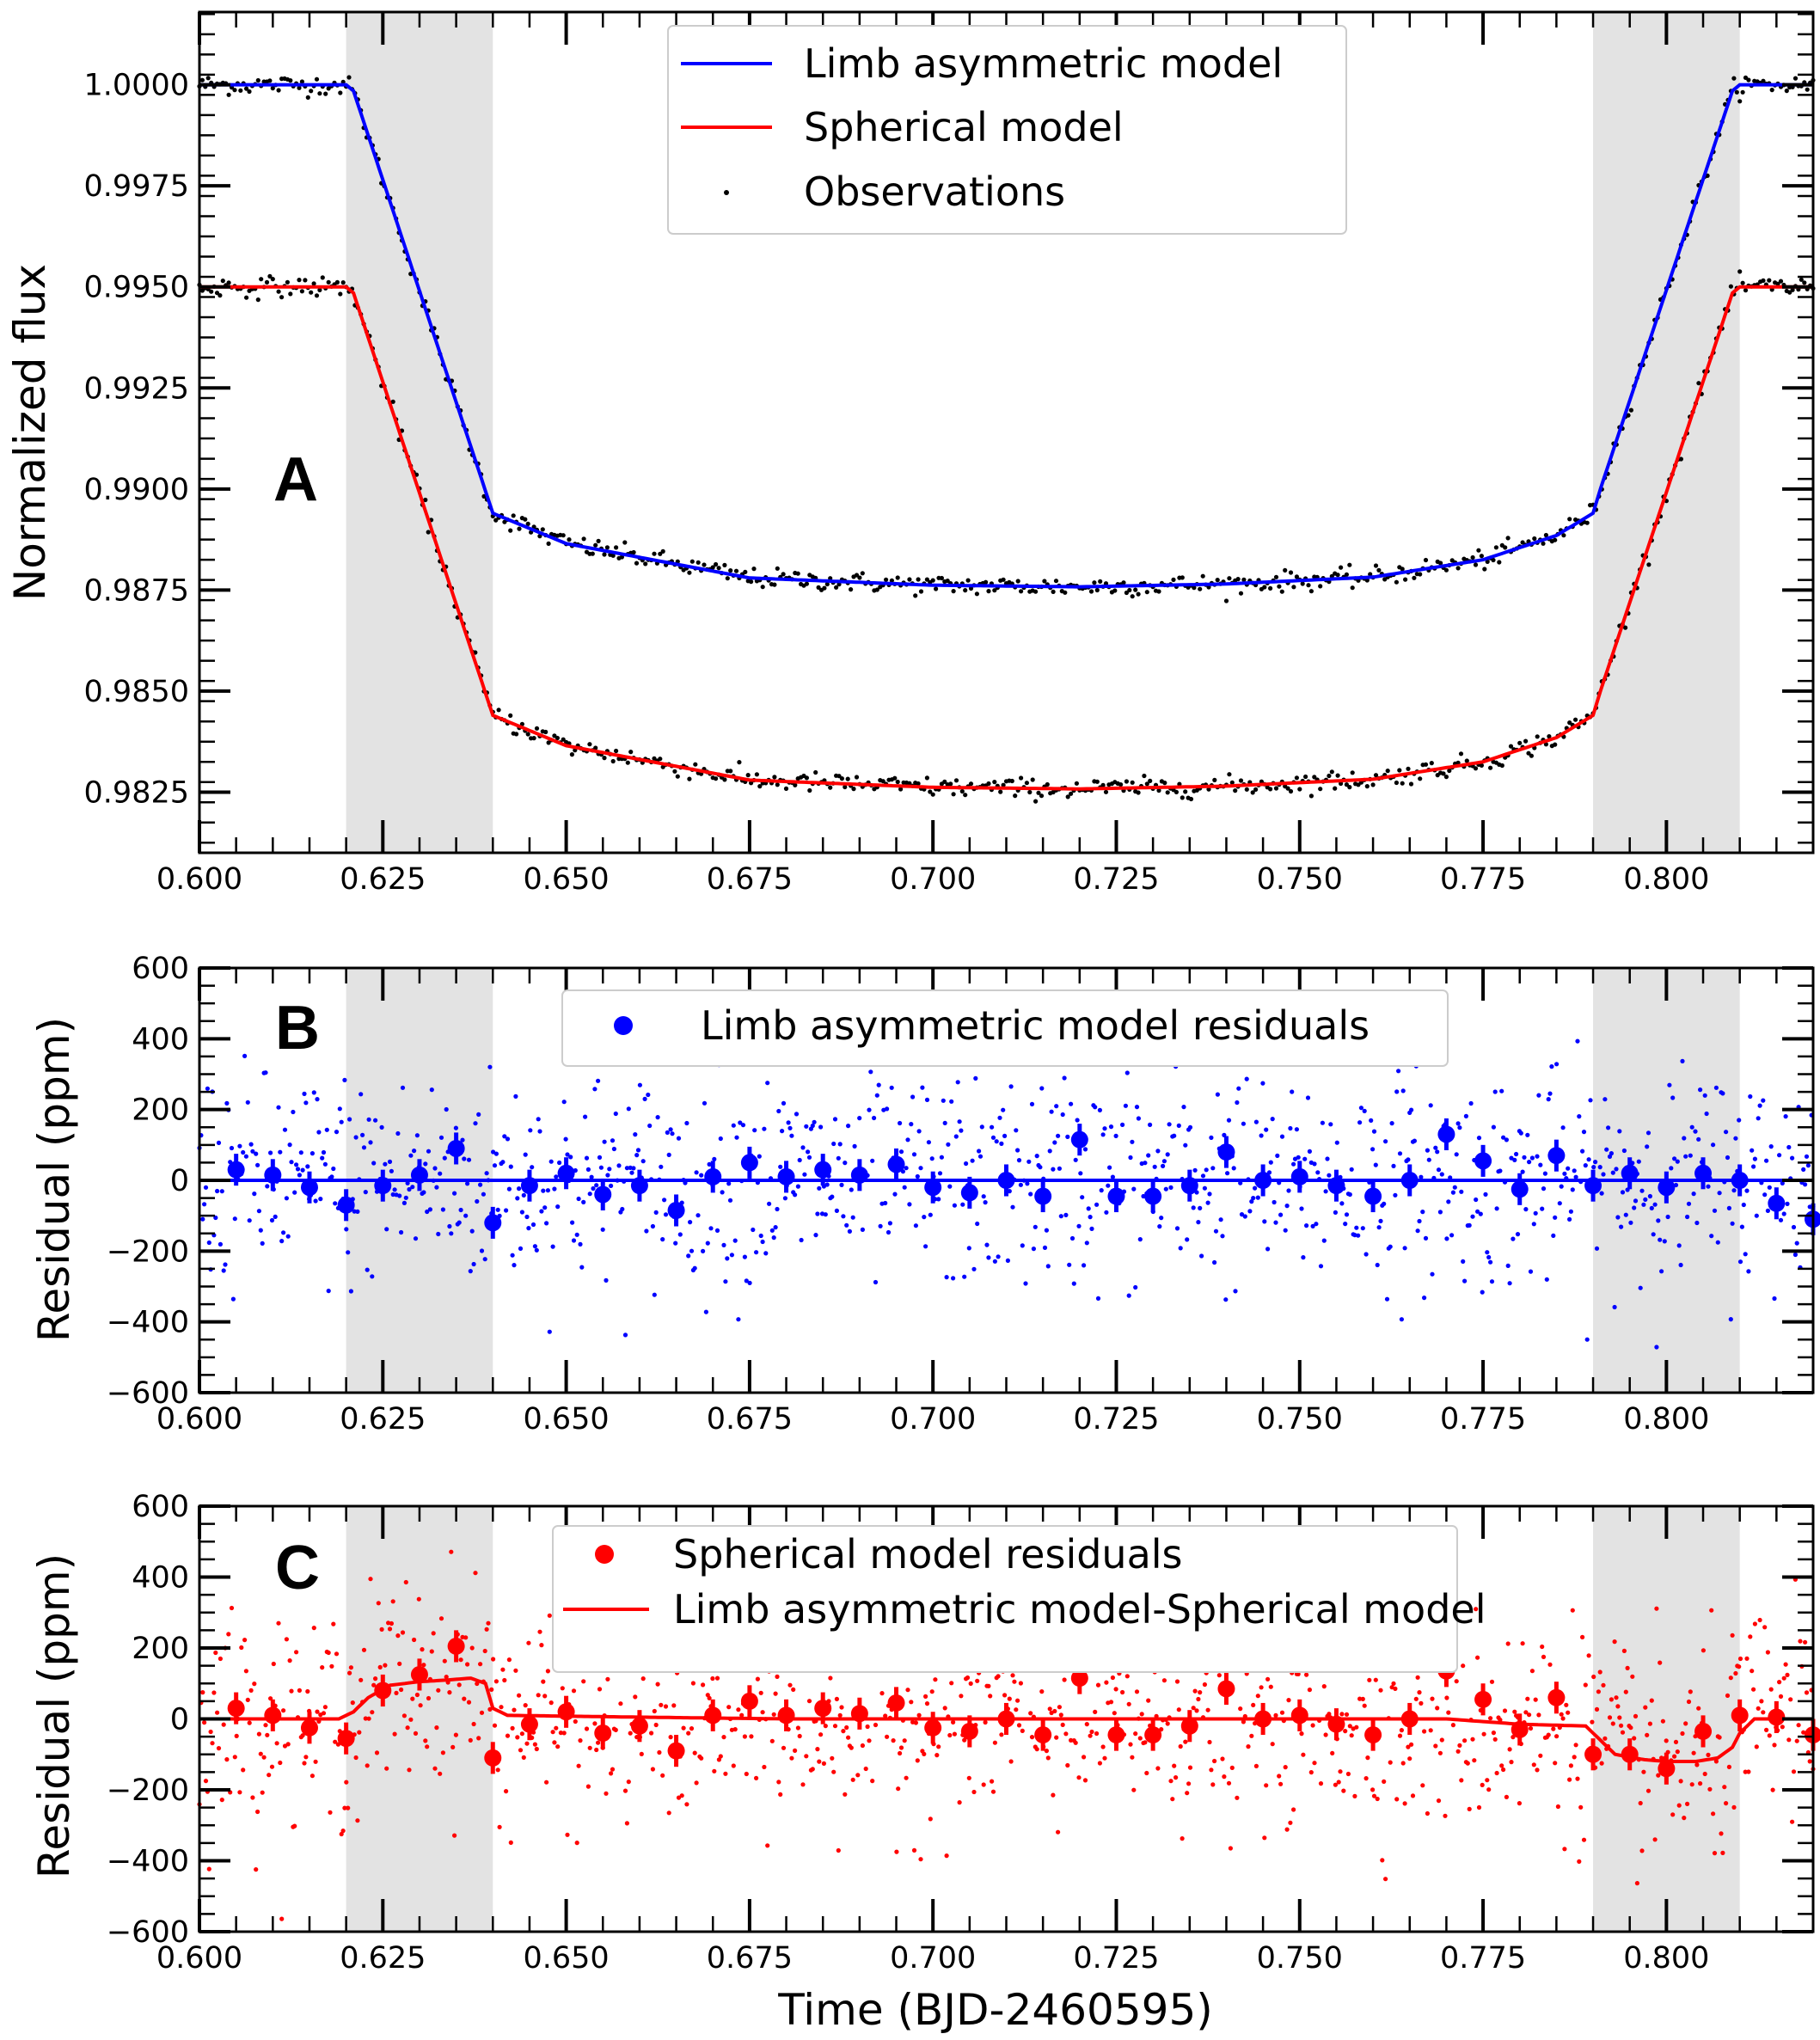 The image size is (1820, 2040). What do you see at coordinates (933, 1420) in the screenshot?
I see `x-tick-label: 0.700` at bounding box center [933, 1420].